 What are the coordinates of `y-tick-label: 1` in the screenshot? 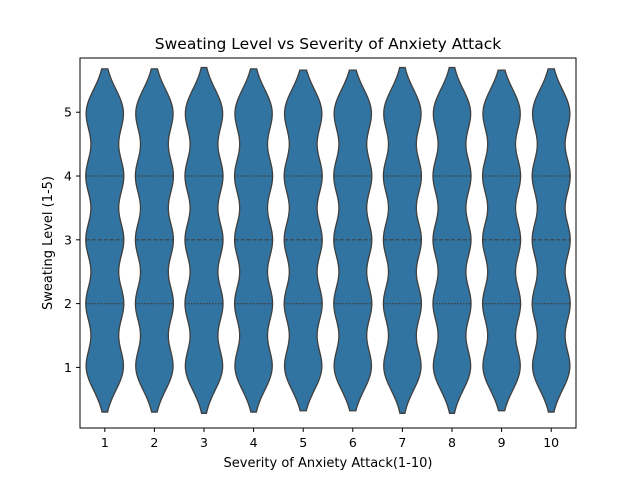 It's located at (68, 367).